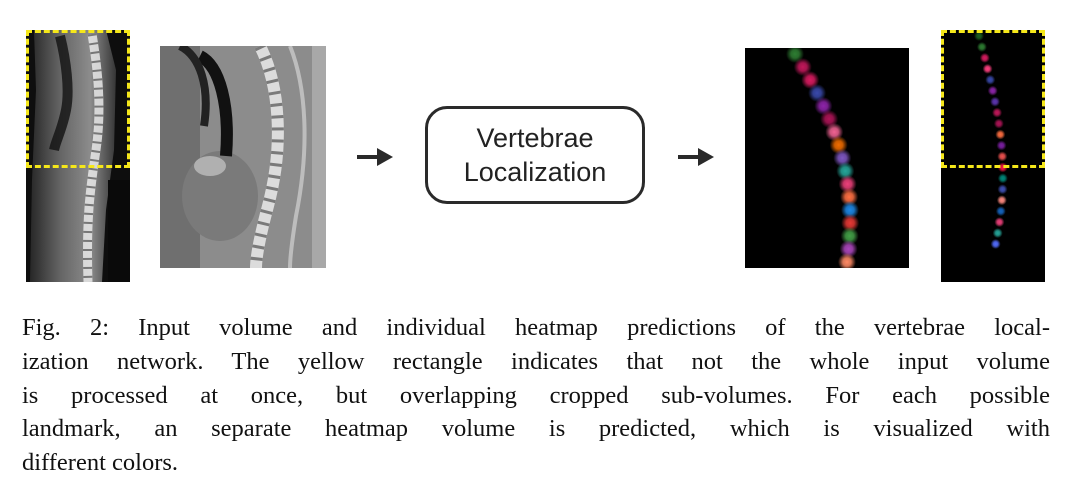  Describe the element at coordinates (535, 155) in the screenshot. I see `vertebrae-localization-box: Vertebrae Localization` at that location.